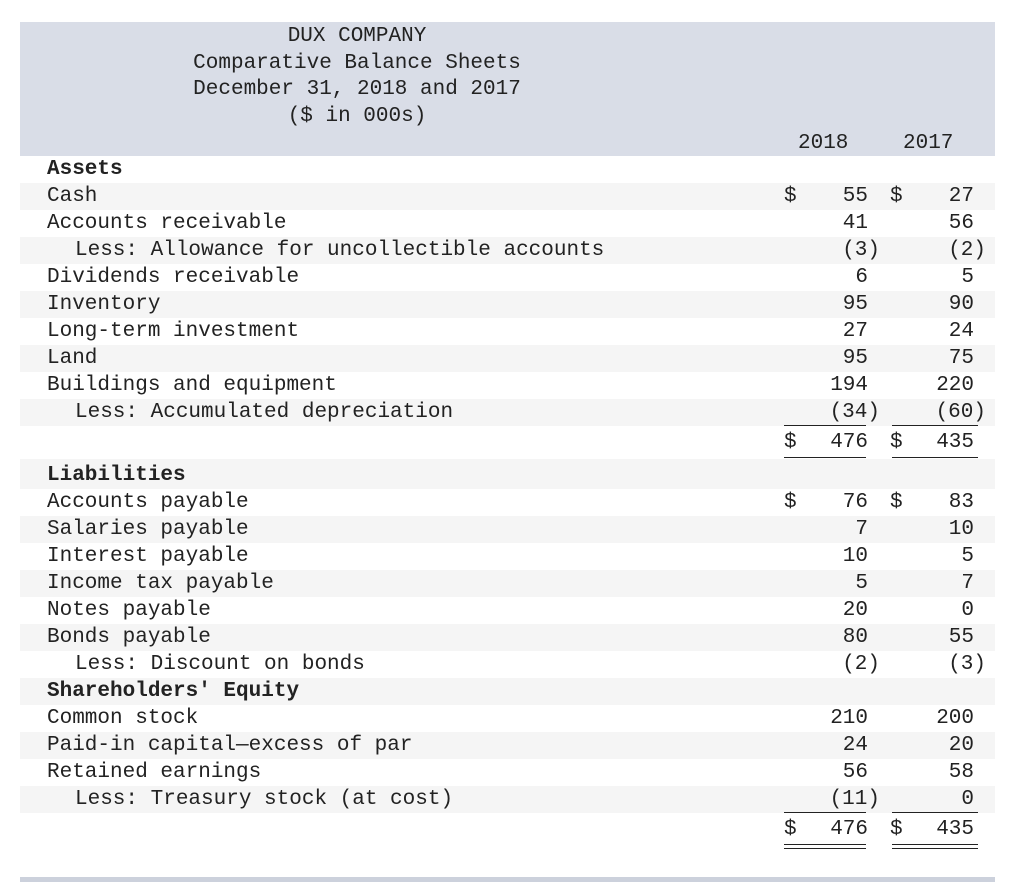 The width and height of the screenshot is (1024, 887). What do you see at coordinates (854, 799) in the screenshot?
I see `value-2018: (11)` at bounding box center [854, 799].